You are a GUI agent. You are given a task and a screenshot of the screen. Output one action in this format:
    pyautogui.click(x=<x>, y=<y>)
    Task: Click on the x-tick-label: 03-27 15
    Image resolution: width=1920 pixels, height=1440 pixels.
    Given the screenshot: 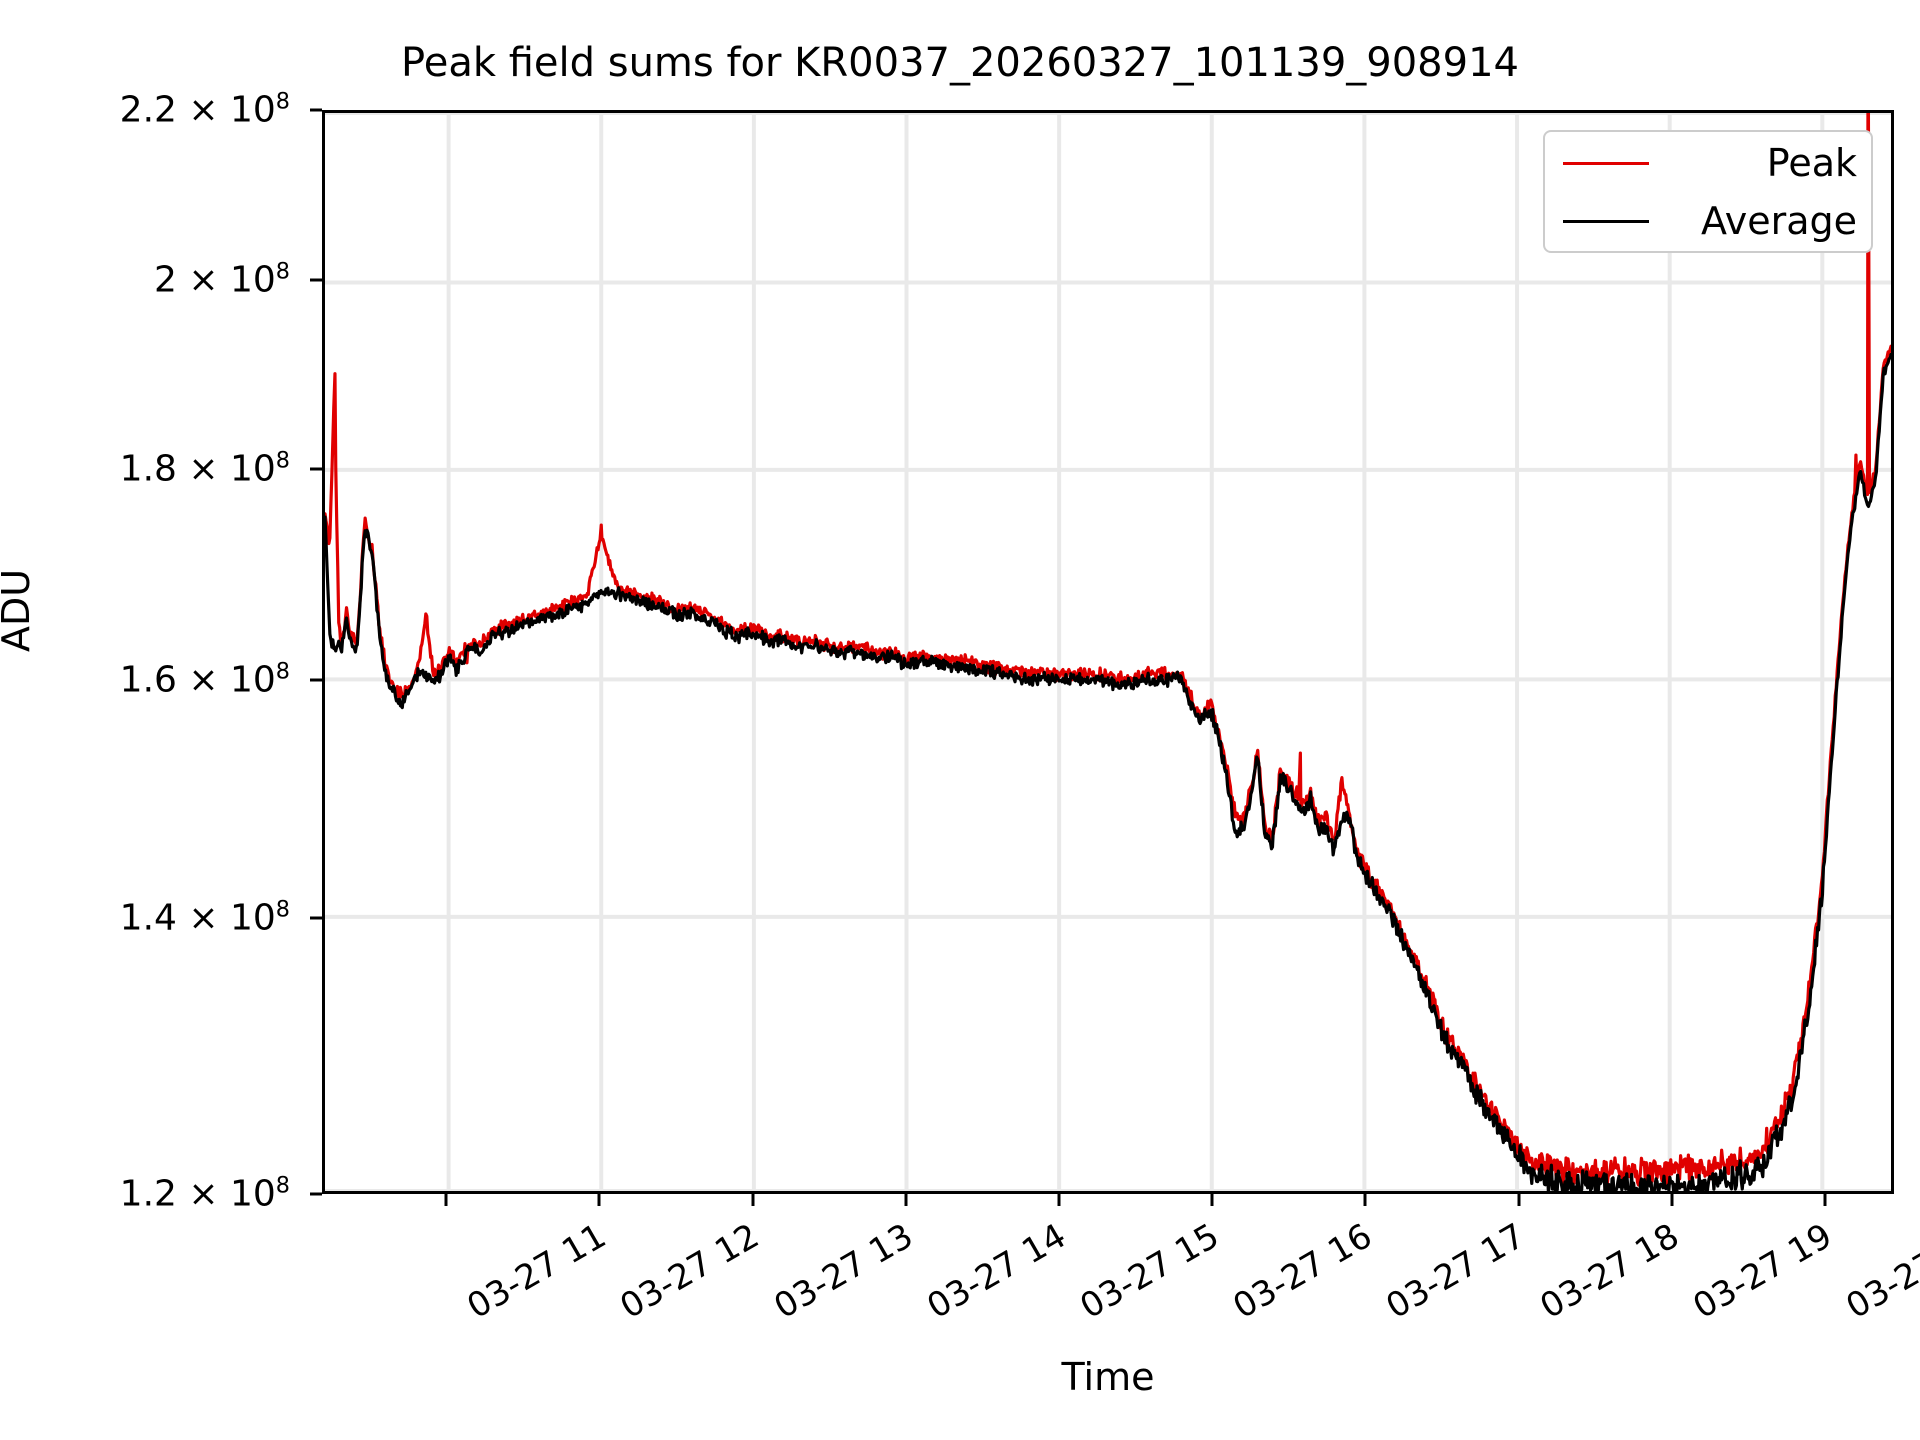 What is the action you would take?
    pyautogui.click(x=1149, y=1272)
    